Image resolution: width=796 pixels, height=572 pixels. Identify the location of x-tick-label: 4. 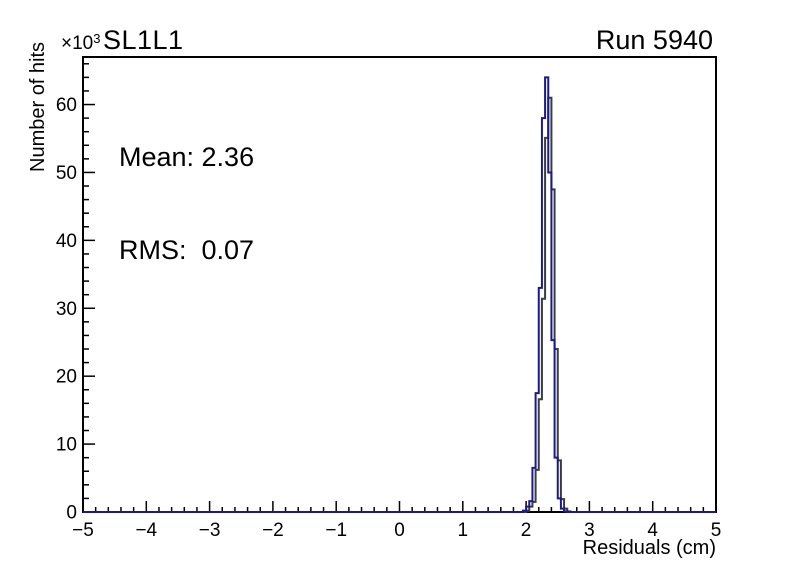
(652, 530).